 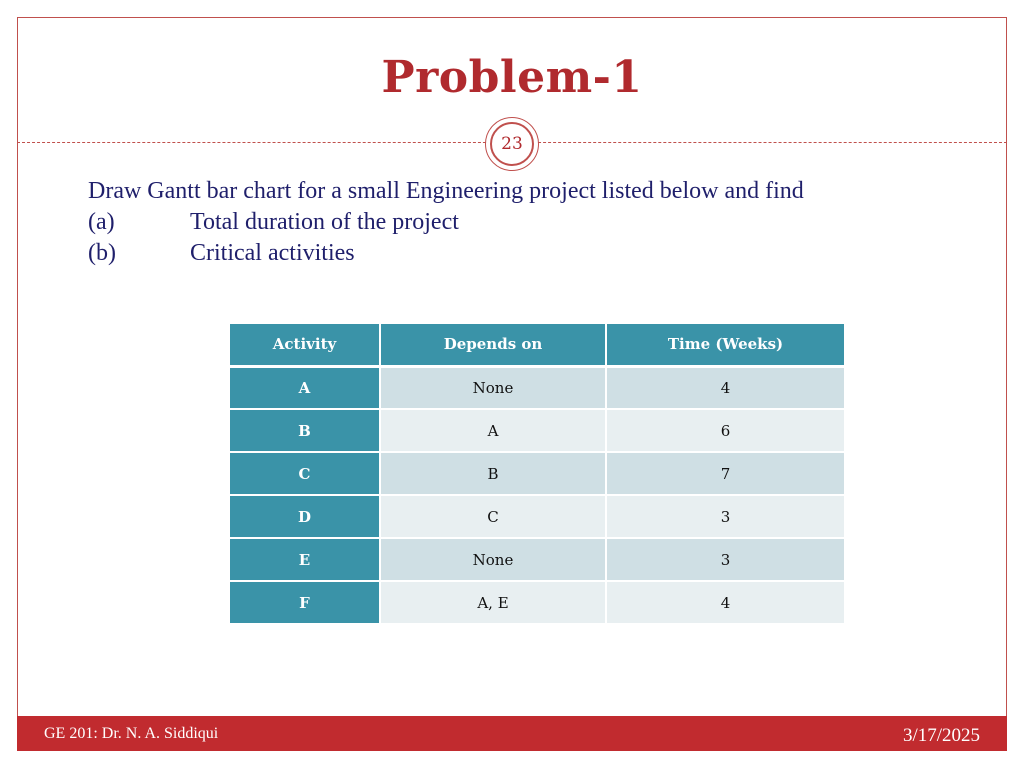 I want to click on header-activity: Activity, so click(x=305, y=346).